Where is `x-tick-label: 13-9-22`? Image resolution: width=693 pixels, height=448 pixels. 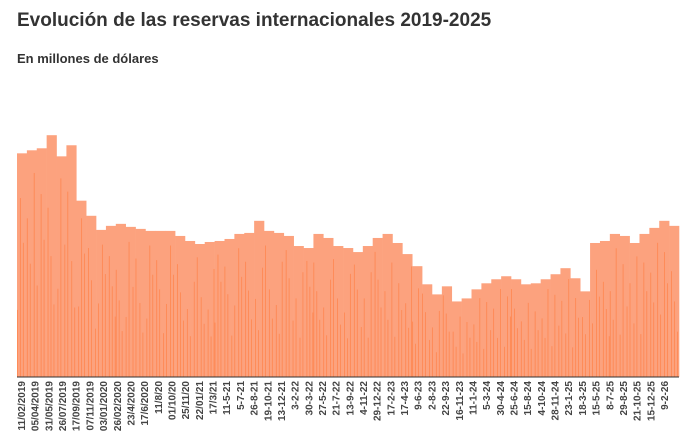
x-tick-label: 13-9-22 is located at coordinates (350, 398).